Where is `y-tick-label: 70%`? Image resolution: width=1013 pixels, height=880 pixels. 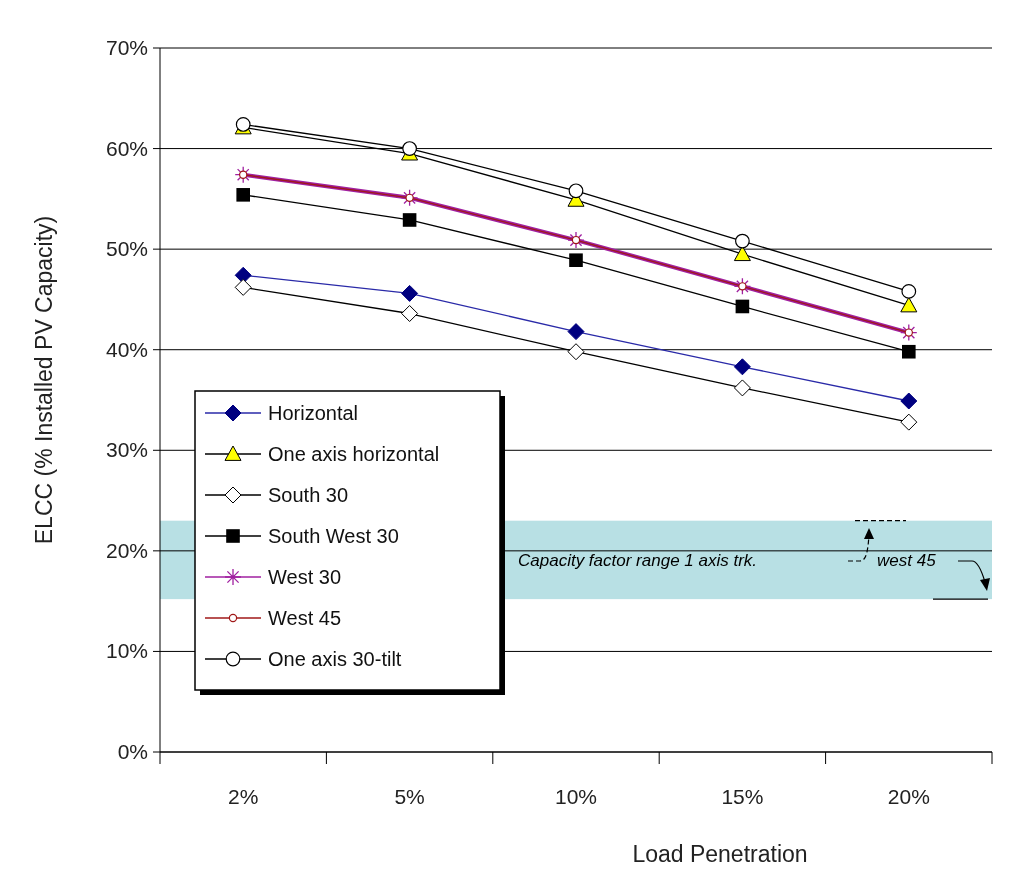
y-tick-label: 70% is located at coordinates (126, 47).